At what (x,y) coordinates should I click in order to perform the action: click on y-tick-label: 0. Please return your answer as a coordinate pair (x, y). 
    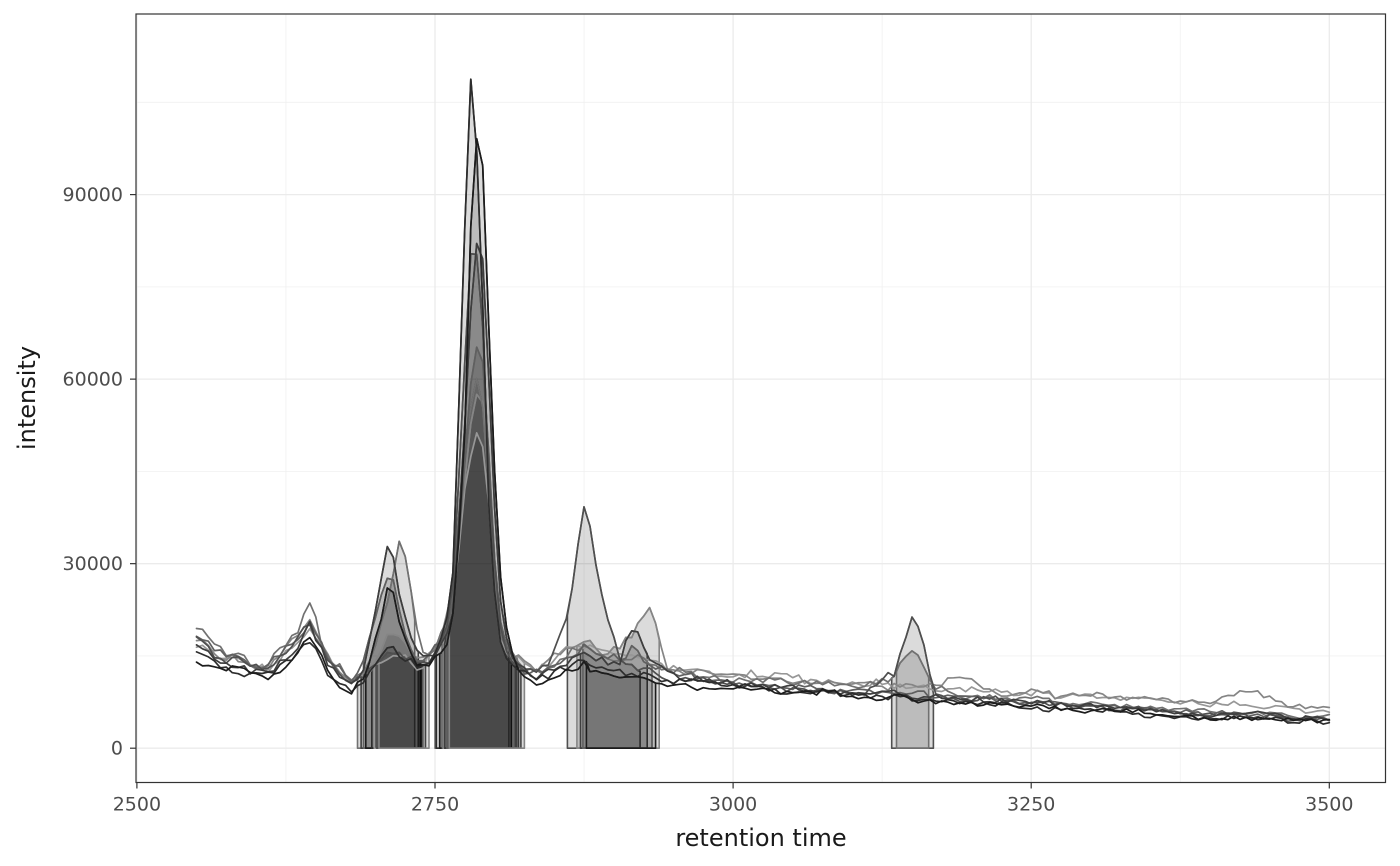
    Looking at the image, I should click on (117, 749).